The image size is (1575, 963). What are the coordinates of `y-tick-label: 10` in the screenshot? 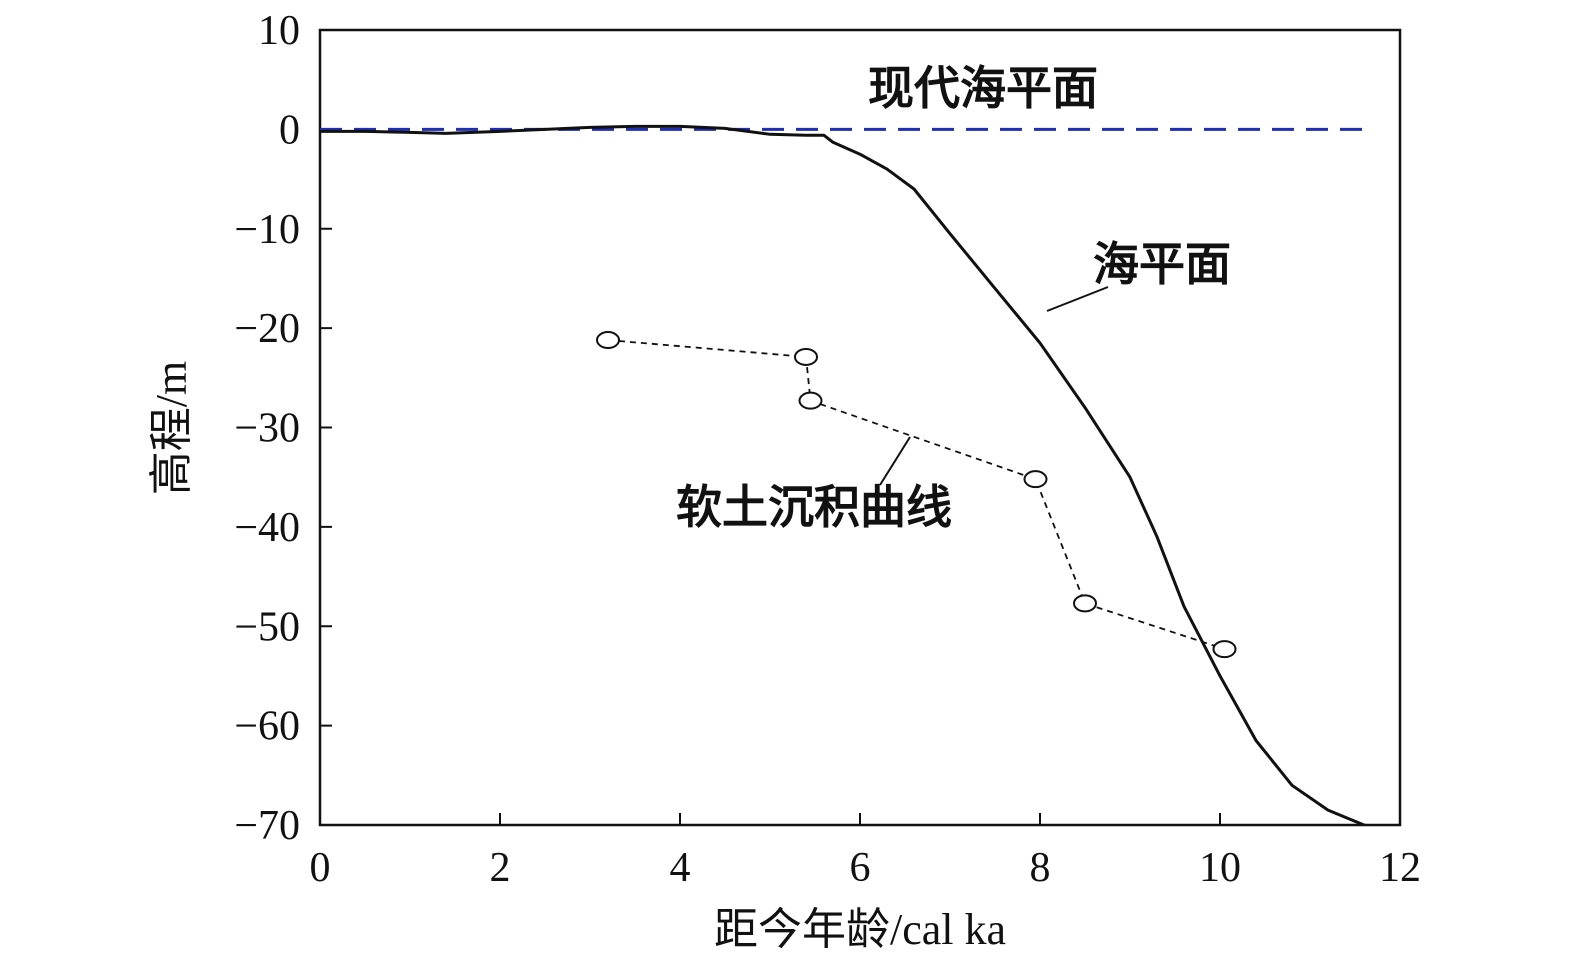 It's located at (279, 31).